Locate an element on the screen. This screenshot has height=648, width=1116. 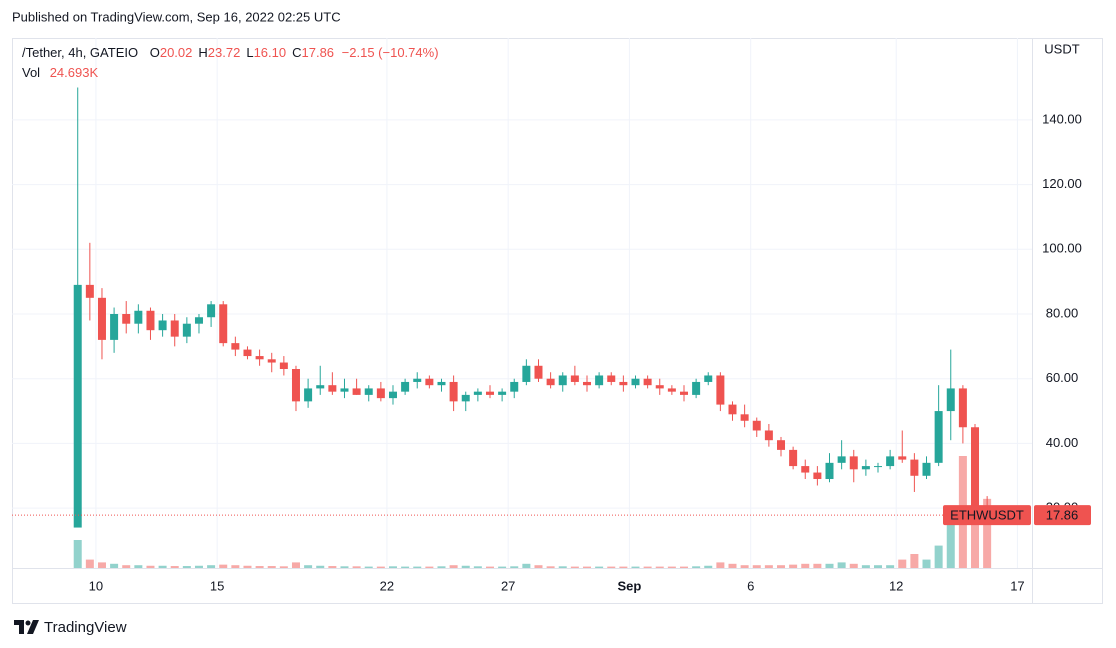
x-tick-label: 22 is located at coordinates (387, 585).